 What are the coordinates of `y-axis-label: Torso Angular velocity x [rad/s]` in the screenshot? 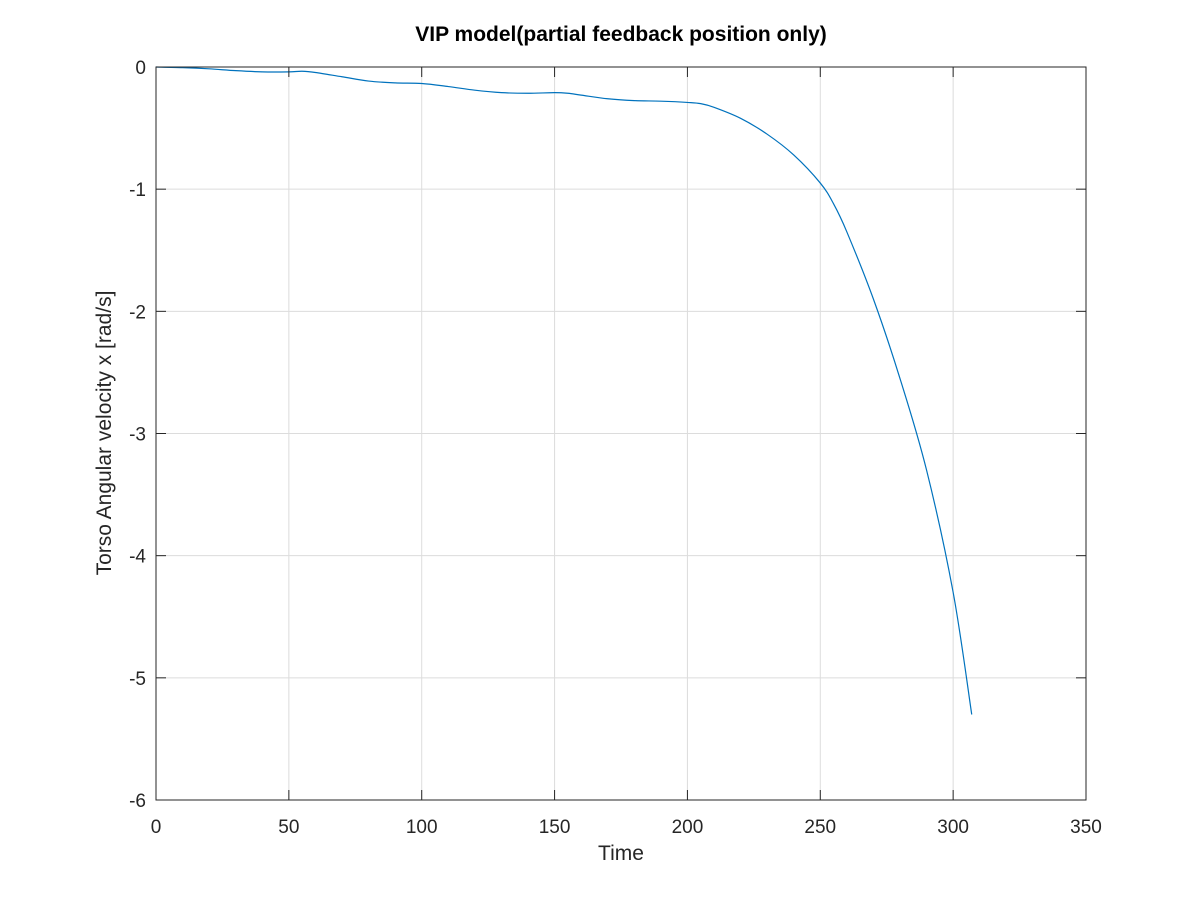 It's located at (104, 433).